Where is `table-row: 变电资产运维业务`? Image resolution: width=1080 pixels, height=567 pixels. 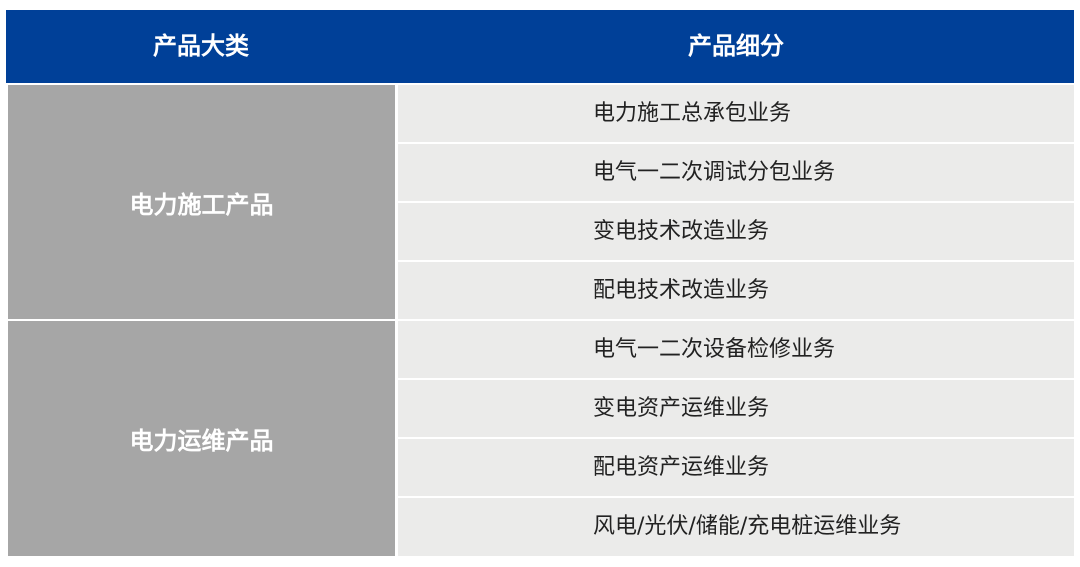 table-row: 变电资产运维业务 is located at coordinates (736, 408).